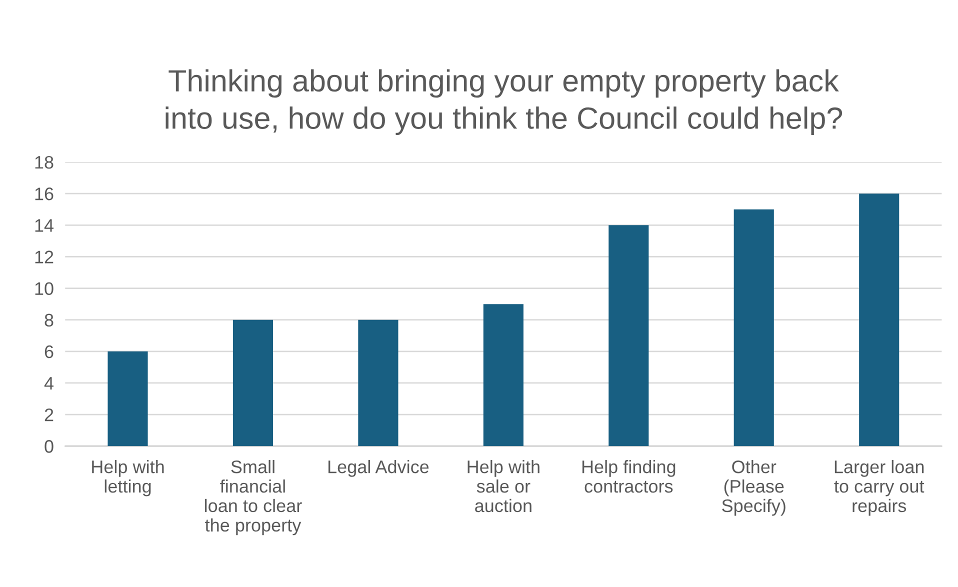 The width and height of the screenshot is (958, 587). What do you see at coordinates (879, 488) in the screenshot?
I see `x-tick-label: Larger loan to carry out repairs` at bounding box center [879, 488].